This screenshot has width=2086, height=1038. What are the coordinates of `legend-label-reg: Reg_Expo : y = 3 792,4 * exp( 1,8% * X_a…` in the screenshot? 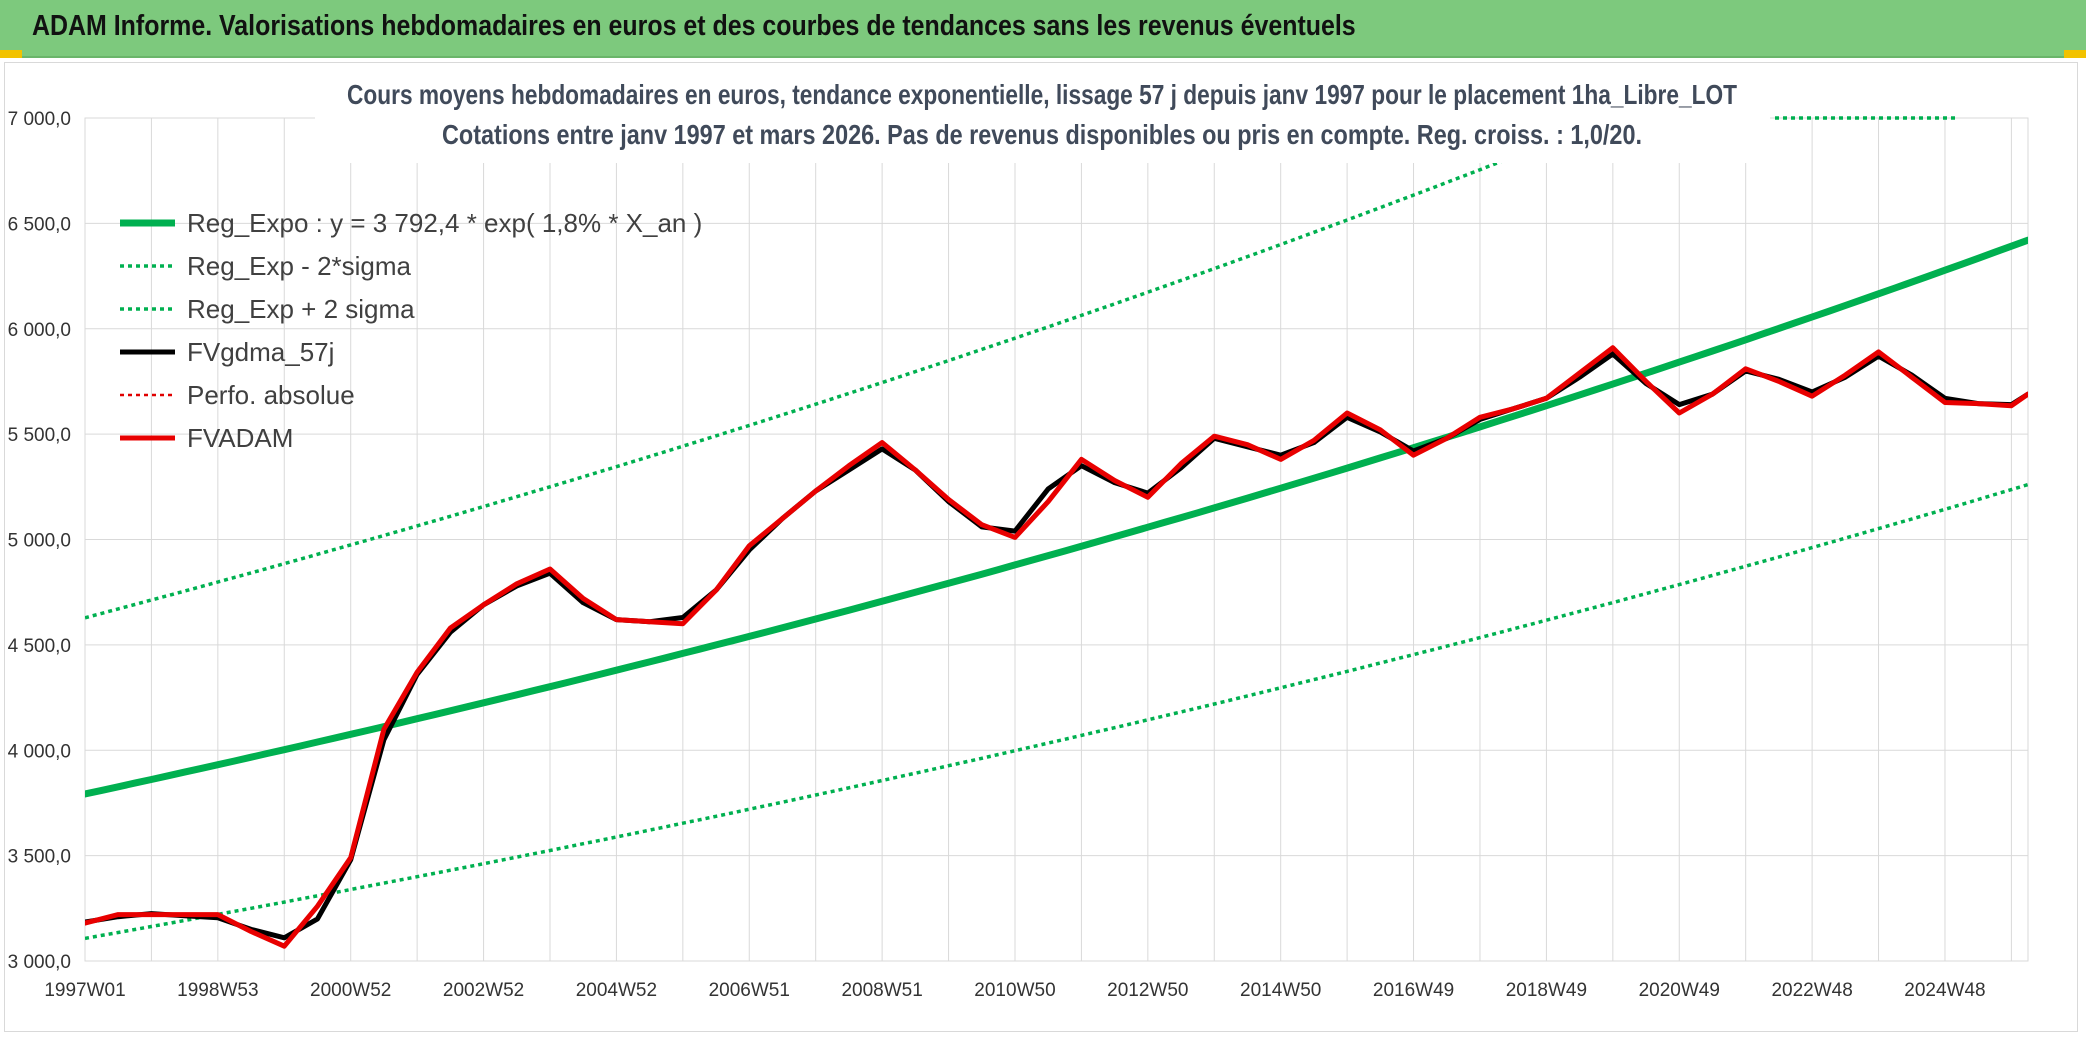 It's located at (444, 223).